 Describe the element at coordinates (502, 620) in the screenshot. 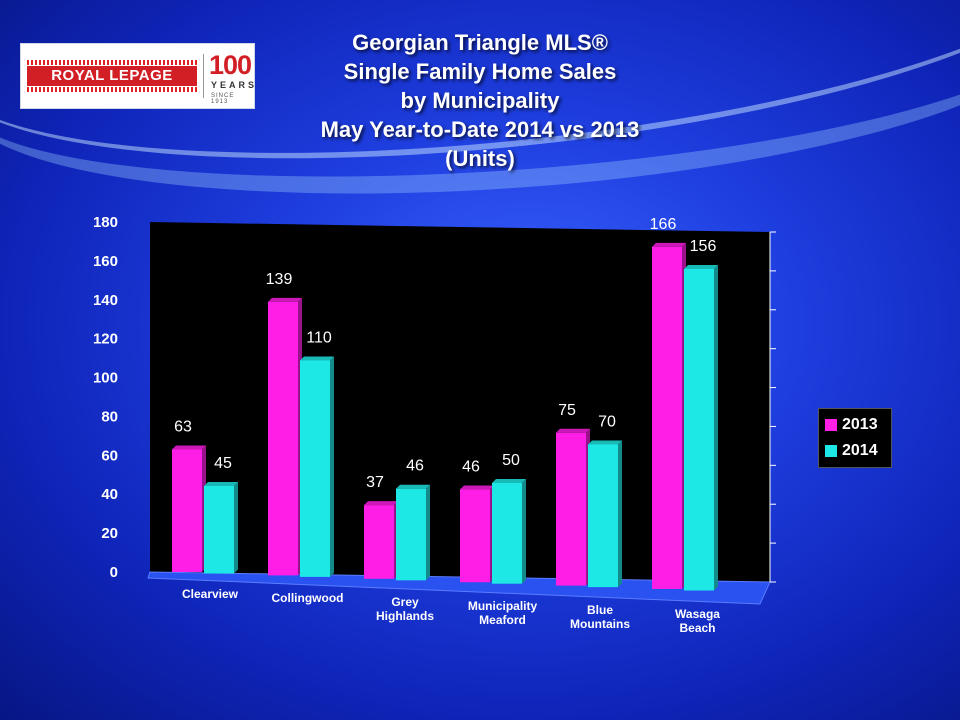

I see `x-category-label: Meaford` at that location.